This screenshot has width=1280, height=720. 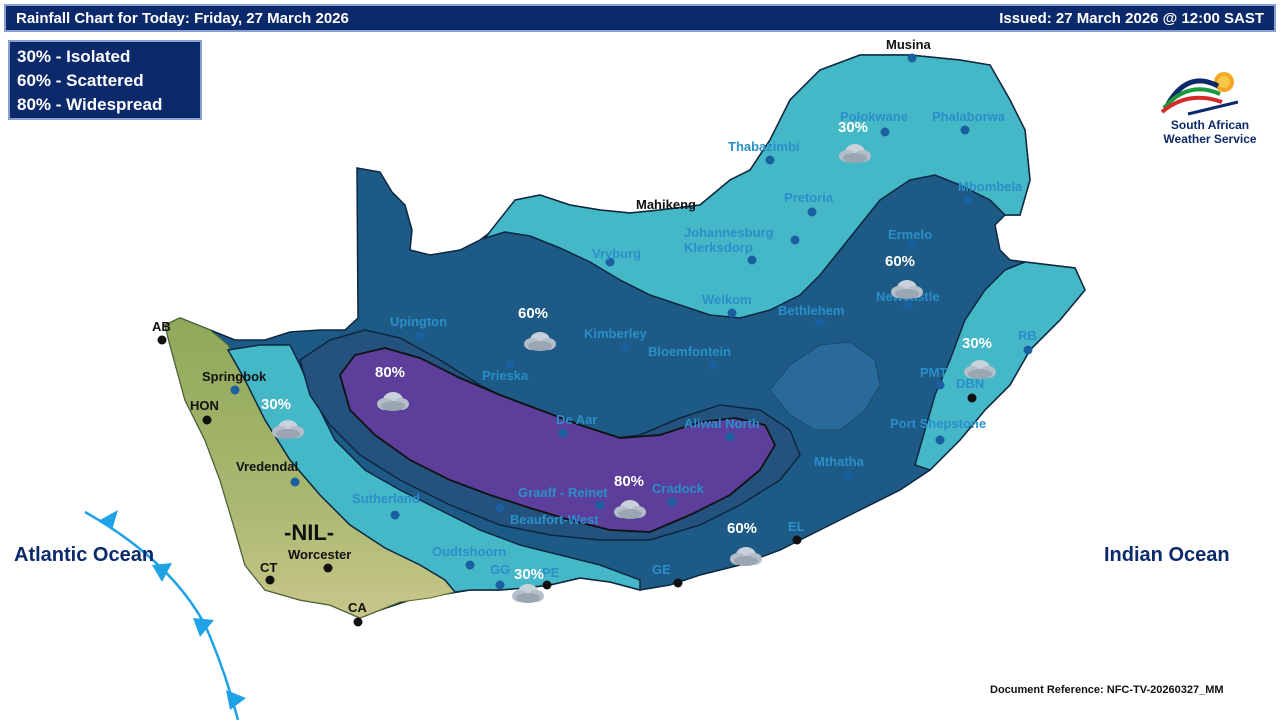 What do you see at coordinates (268, 567) in the screenshot?
I see `label-ct: CT` at bounding box center [268, 567].